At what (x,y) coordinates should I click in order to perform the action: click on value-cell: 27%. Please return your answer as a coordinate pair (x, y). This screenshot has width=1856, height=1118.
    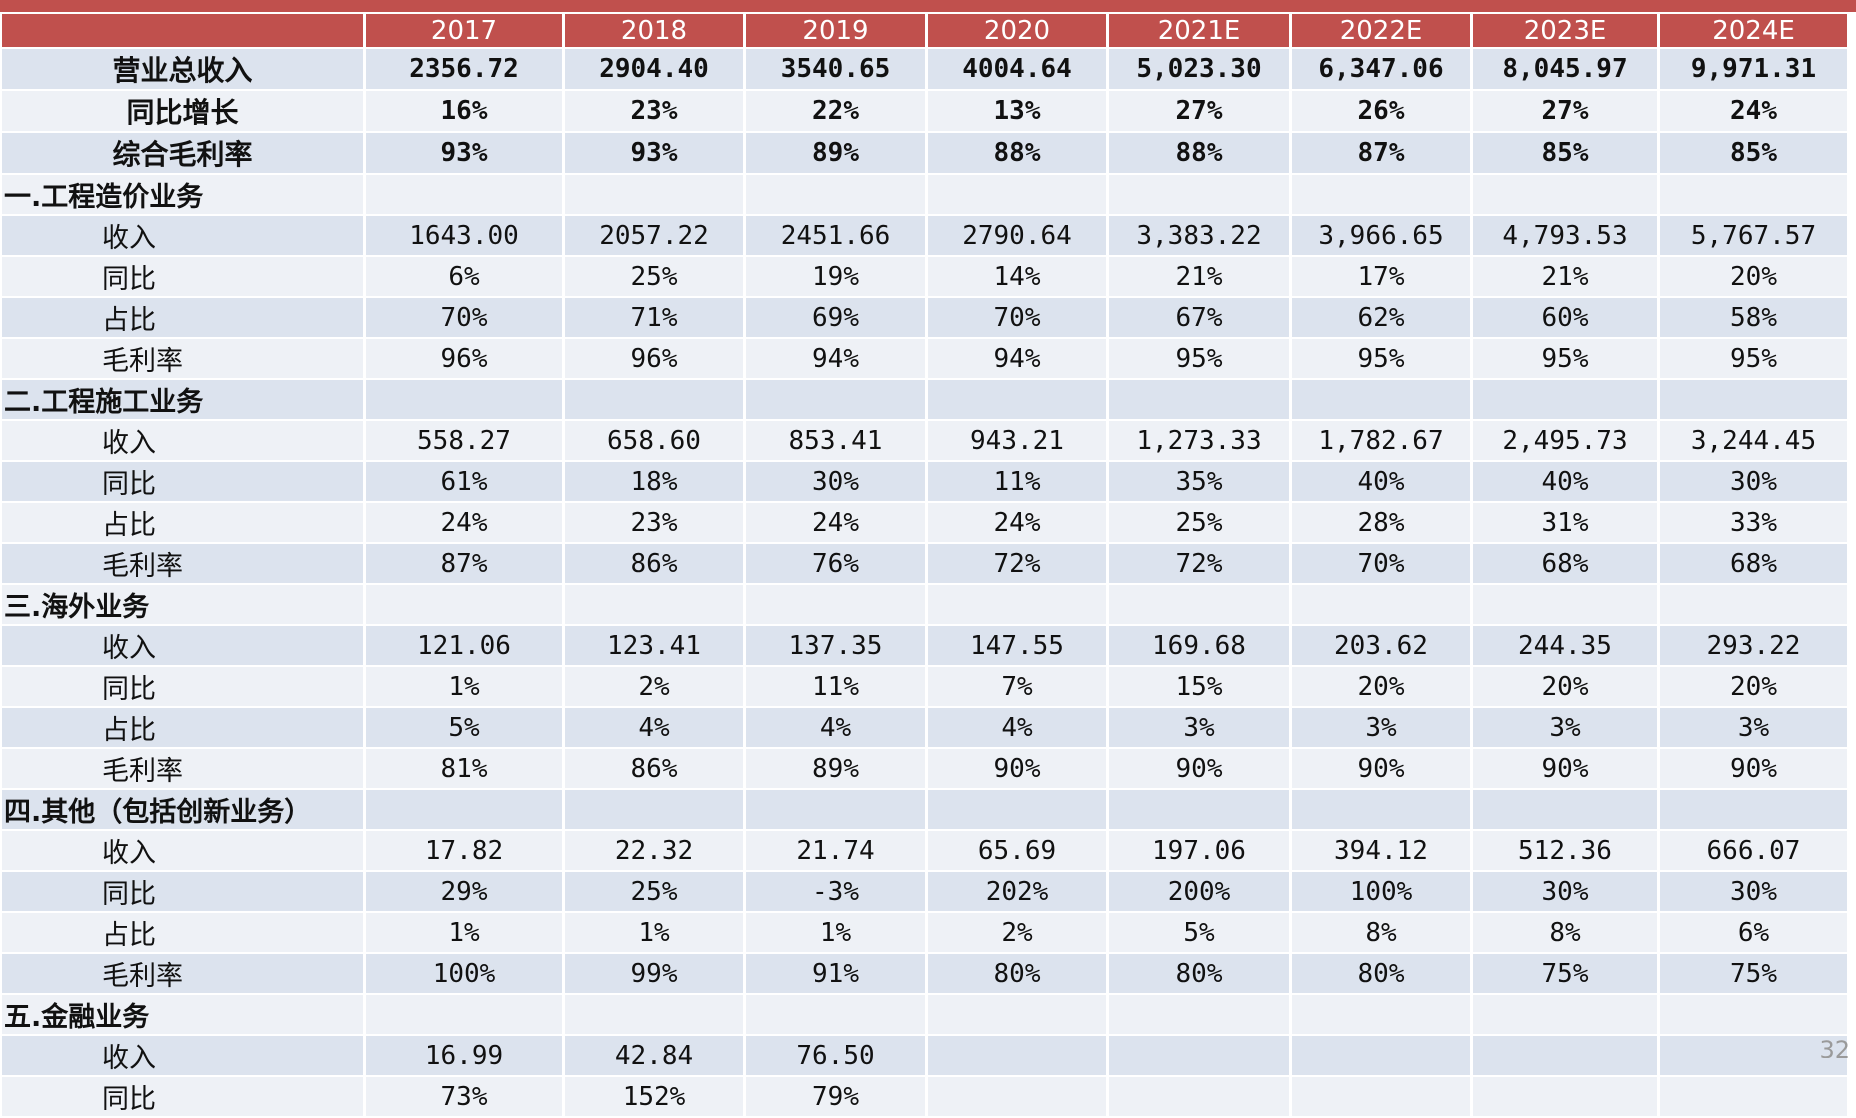
    Looking at the image, I should click on (1200, 112).